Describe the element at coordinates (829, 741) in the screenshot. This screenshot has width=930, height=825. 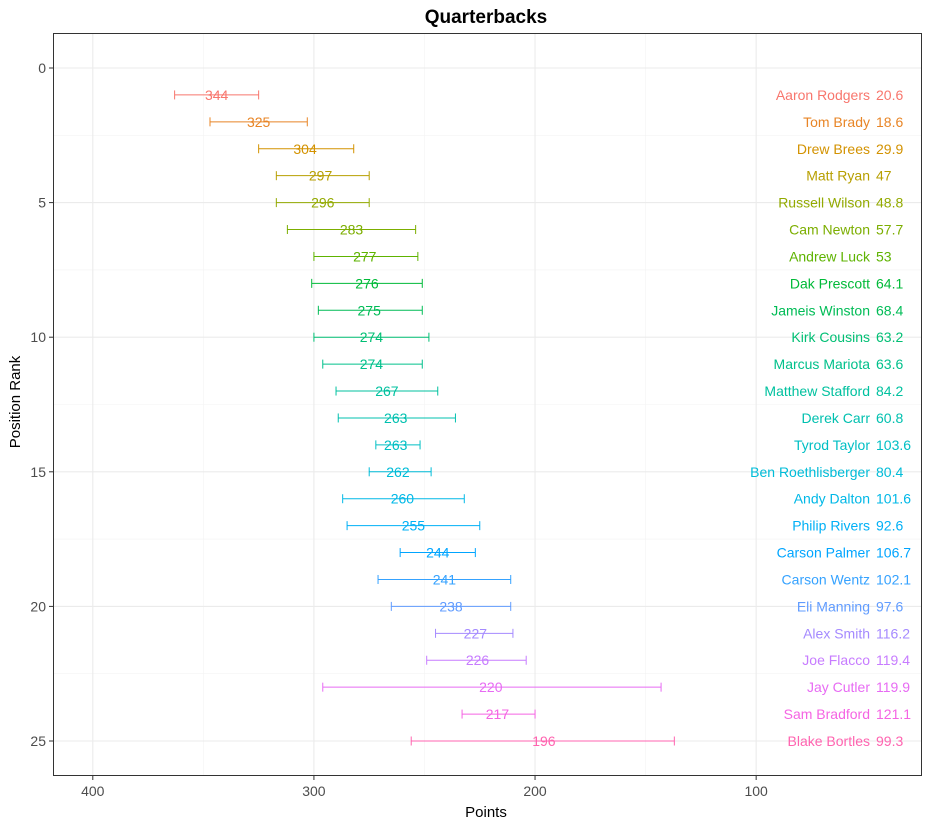
I see `player-name-label: Blake Bortles` at that location.